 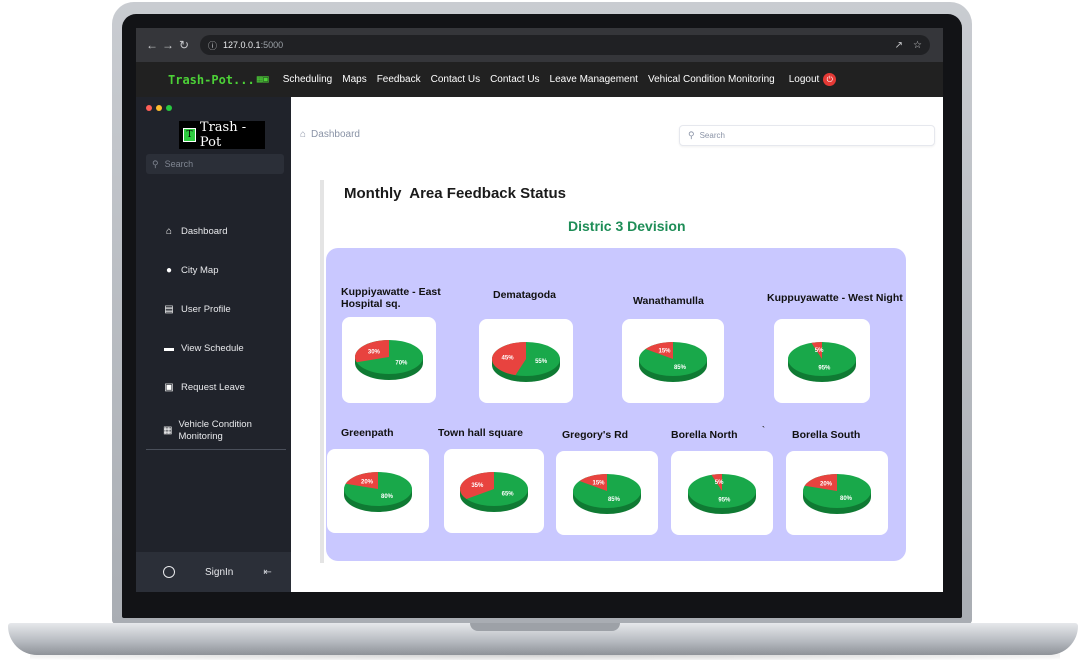 What do you see at coordinates (169, 231) in the screenshot?
I see `home-icon: ⌂` at bounding box center [169, 231].